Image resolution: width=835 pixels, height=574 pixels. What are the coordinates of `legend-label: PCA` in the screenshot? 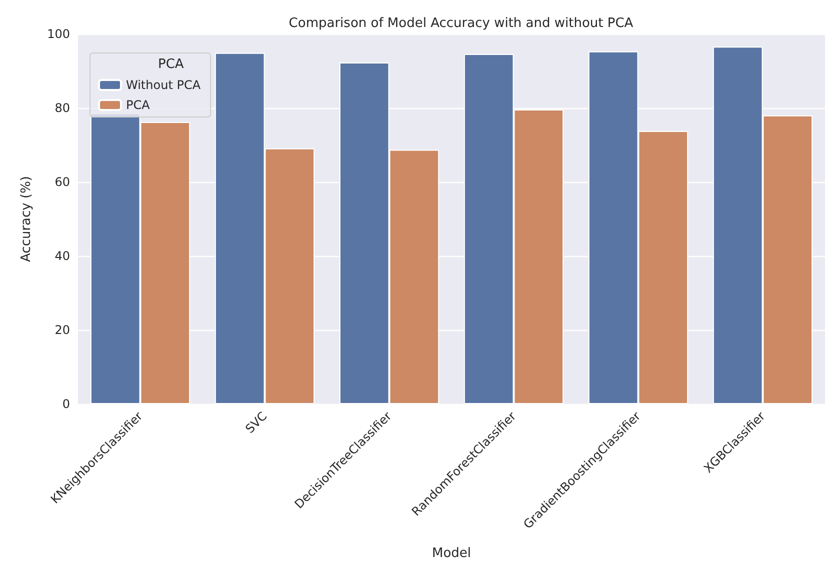 It's located at (138, 105).